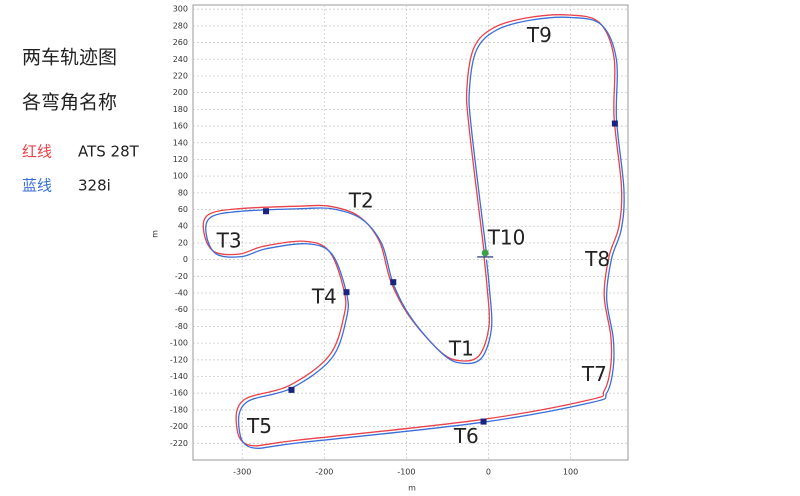 This screenshot has height=496, width=800. Describe the element at coordinates (180, 75) in the screenshot. I see `y-tick-label: 220` at that location.